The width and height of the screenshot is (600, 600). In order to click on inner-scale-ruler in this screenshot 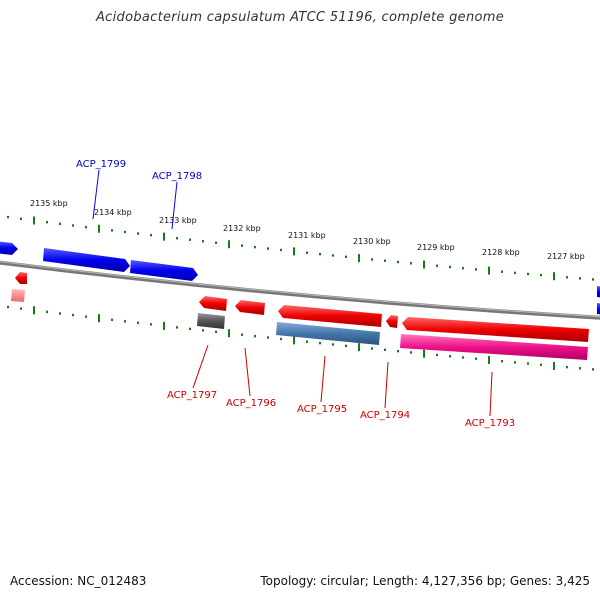, I will do `click(300, 338)`.